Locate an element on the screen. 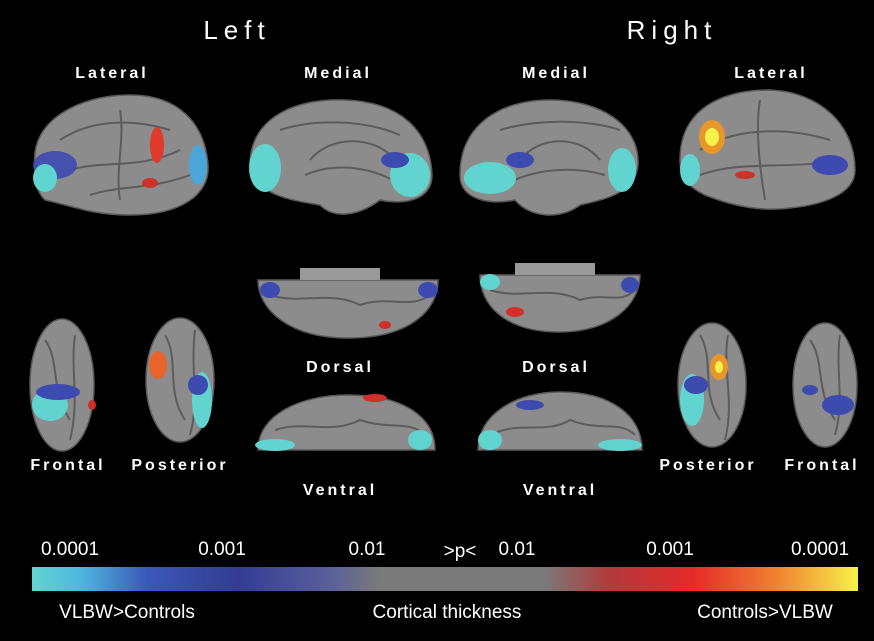 This screenshot has width=874, height=641. brain-right-posterior is located at coordinates (712, 385).